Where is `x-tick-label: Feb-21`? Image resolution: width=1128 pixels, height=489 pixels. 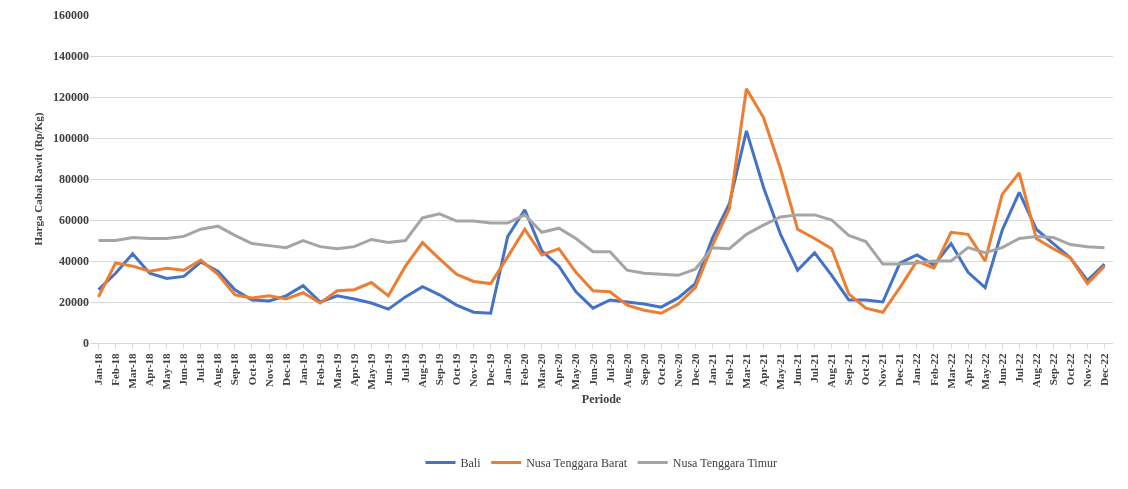 x-tick-label: Feb-21 is located at coordinates (728, 369).